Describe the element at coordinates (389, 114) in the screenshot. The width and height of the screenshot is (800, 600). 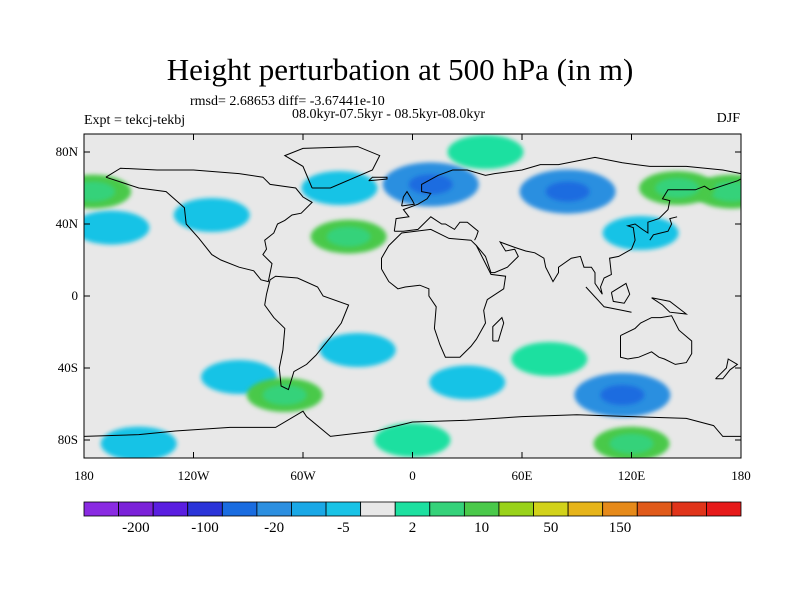
I see `periods-line: 08.0kyr-07.5kyr - 08.5kyr-08.0kyr` at that location.